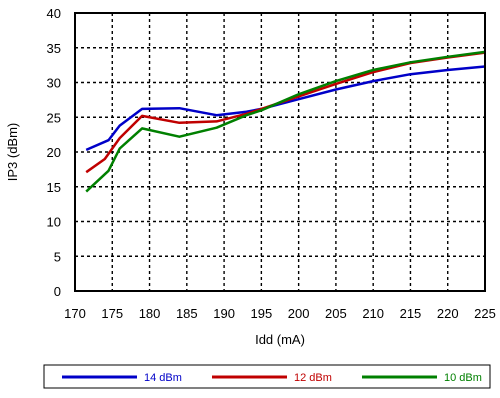 The width and height of the screenshot is (500, 398). Describe the element at coordinates (463, 378) in the screenshot. I see `legend-label: 10 dBm` at that location.